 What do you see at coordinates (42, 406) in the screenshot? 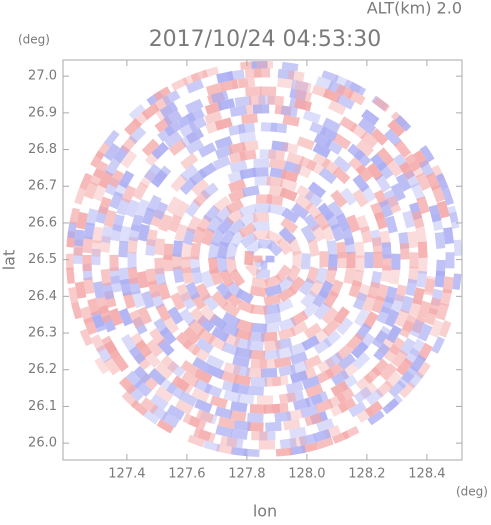
I see `y-tick-label: 26.1` at bounding box center [42, 406].